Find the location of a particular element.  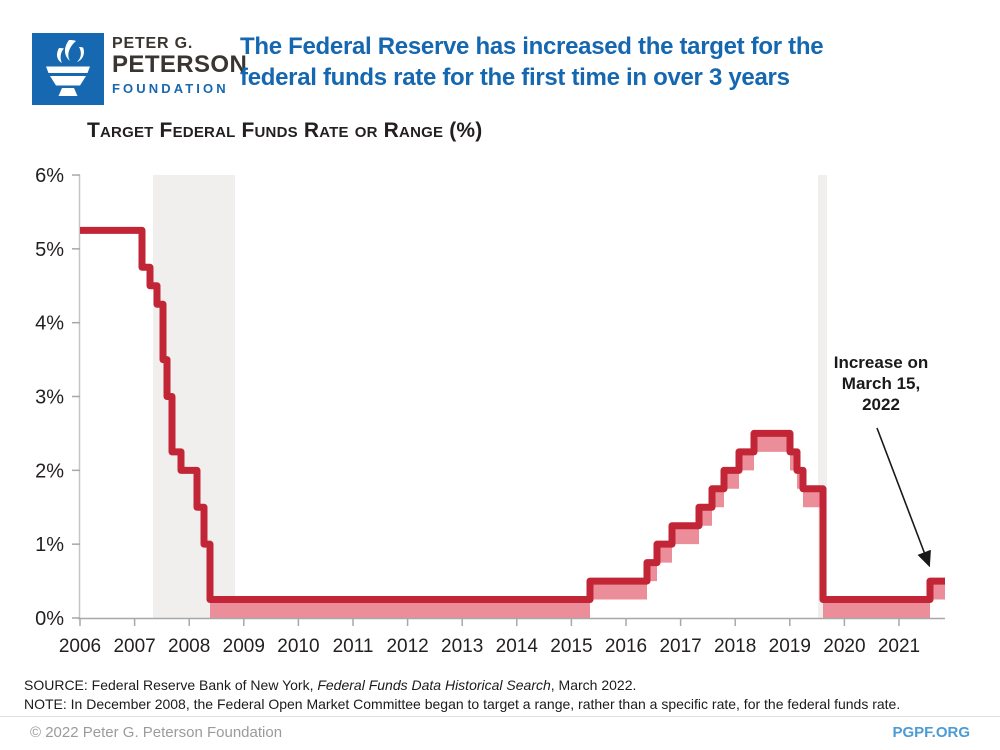

source-suffix: , March 2022. is located at coordinates (593, 685).